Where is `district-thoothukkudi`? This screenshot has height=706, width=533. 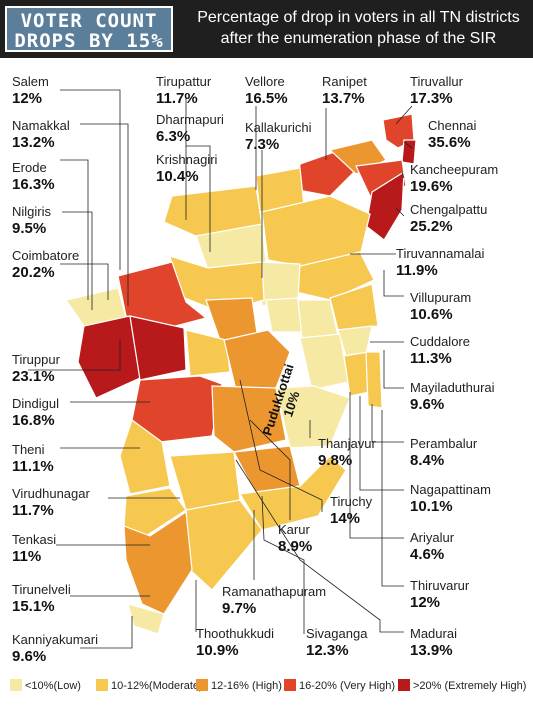
district-thoothukkudi is located at coordinates (224, 545).